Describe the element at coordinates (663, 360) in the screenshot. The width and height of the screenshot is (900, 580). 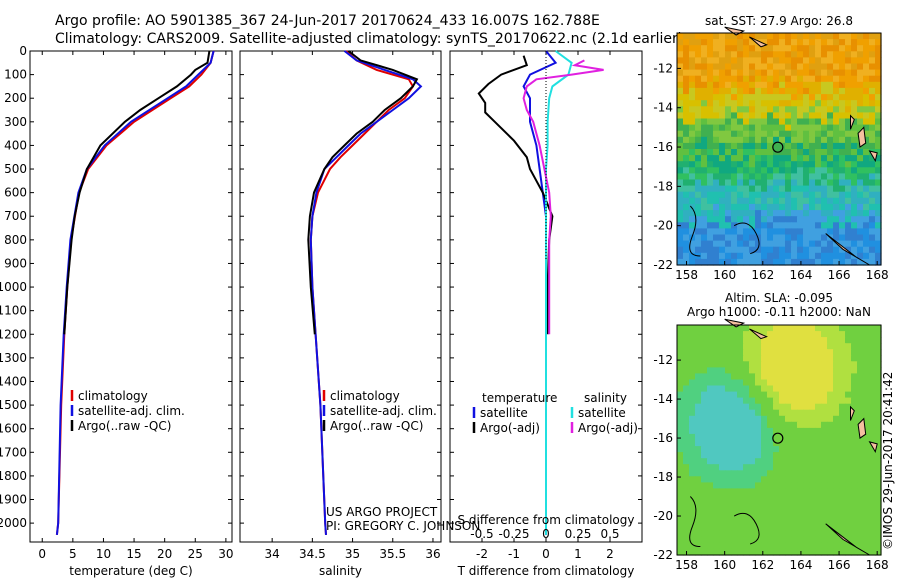
I see `sla-map-ytick-label: -12` at that location.